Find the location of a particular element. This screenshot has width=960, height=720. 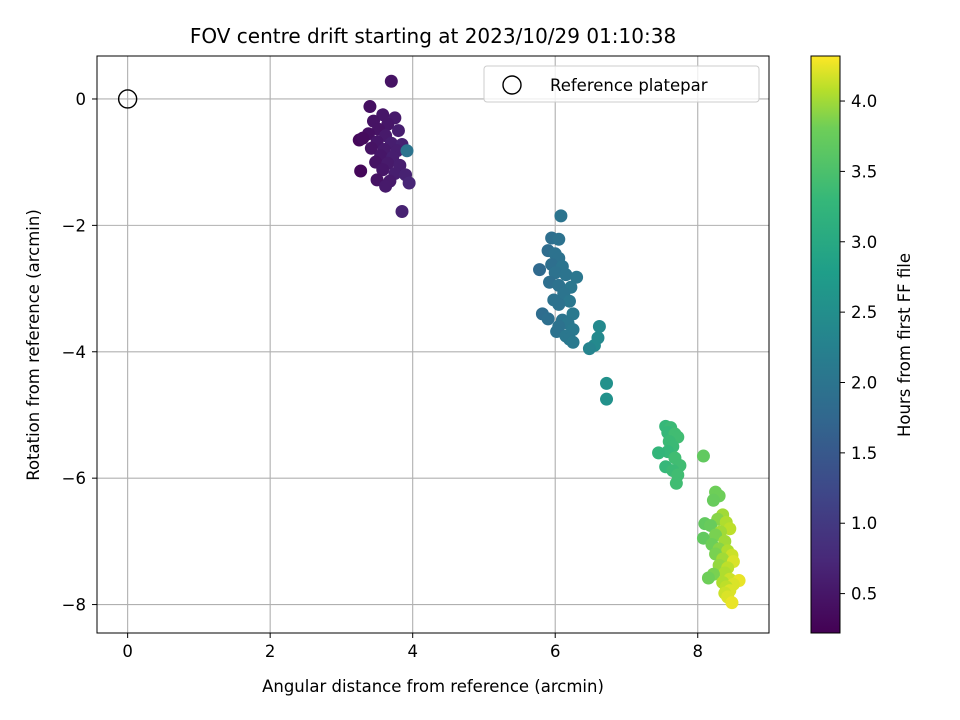

y-tick-label: 0 is located at coordinates (81, 99).